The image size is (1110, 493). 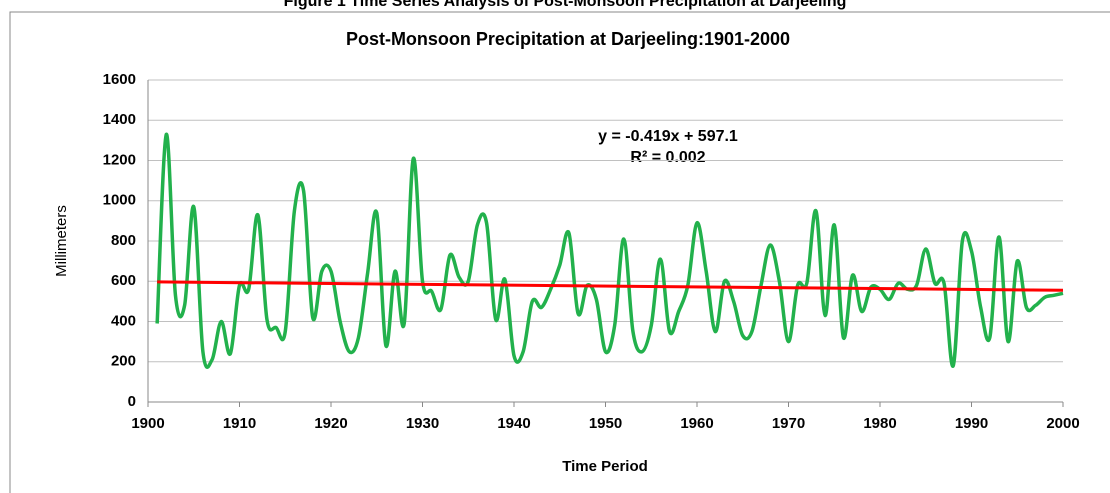 What do you see at coordinates (696, 423) in the screenshot?
I see `x-tick-label: 1960` at bounding box center [696, 423].